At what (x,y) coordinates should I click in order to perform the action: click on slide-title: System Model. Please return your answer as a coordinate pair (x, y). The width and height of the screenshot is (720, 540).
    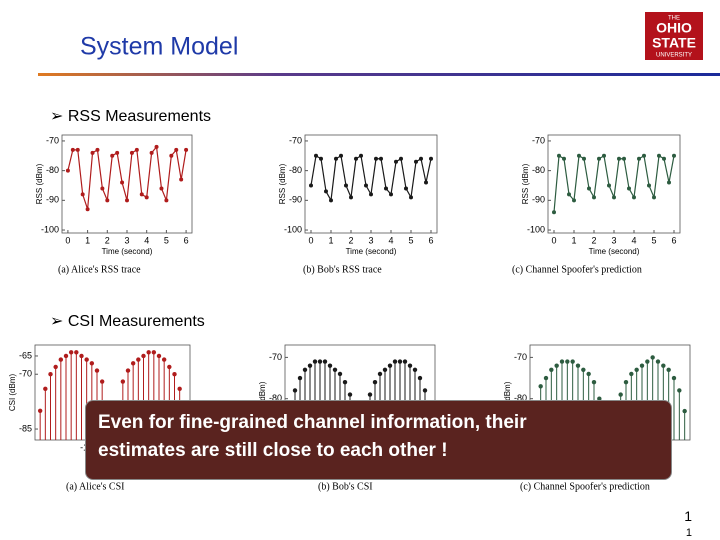
    Looking at the image, I should click on (159, 47).